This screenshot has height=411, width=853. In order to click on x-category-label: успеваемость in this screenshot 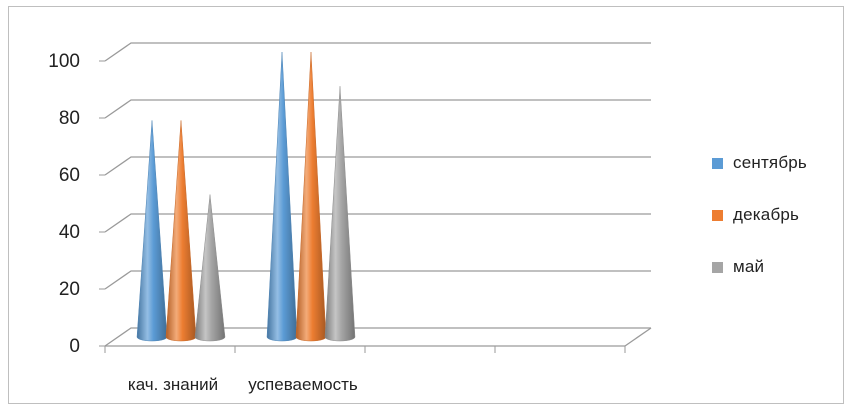, I will do `click(303, 384)`.